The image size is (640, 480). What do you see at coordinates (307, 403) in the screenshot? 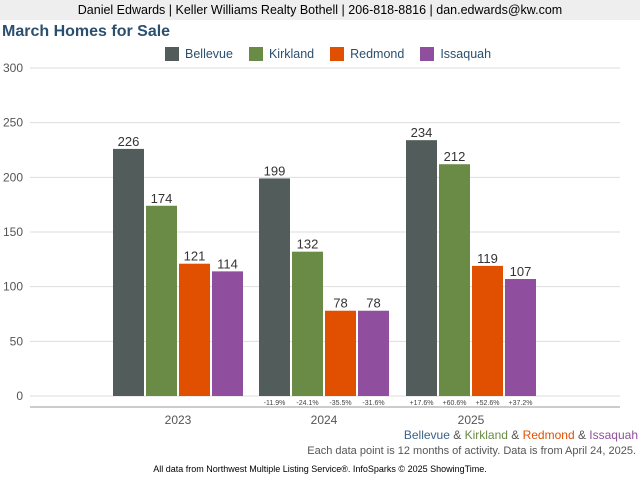
I see `change-label: -24.1%` at bounding box center [307, 403].